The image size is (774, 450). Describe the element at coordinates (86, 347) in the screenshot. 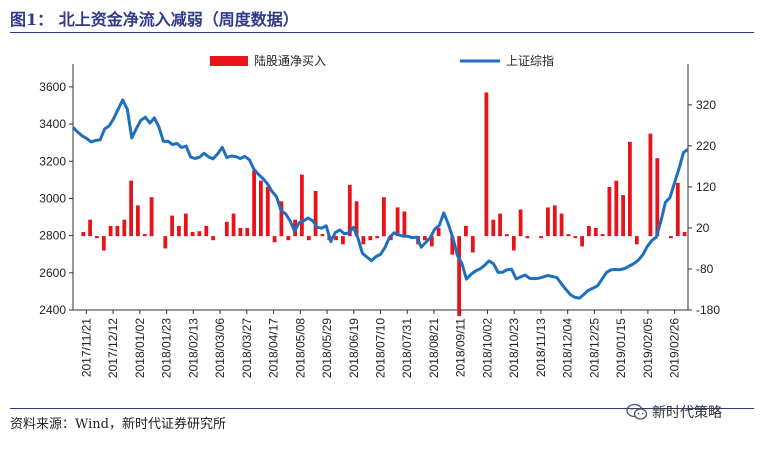

I see `x-tick-label: 2017/11/21` at that location.